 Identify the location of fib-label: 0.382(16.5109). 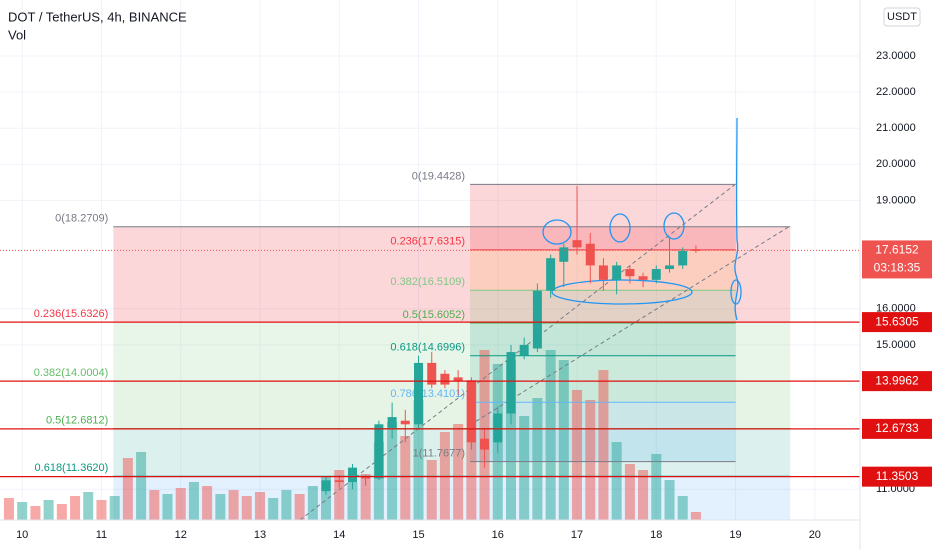
(427, 282).